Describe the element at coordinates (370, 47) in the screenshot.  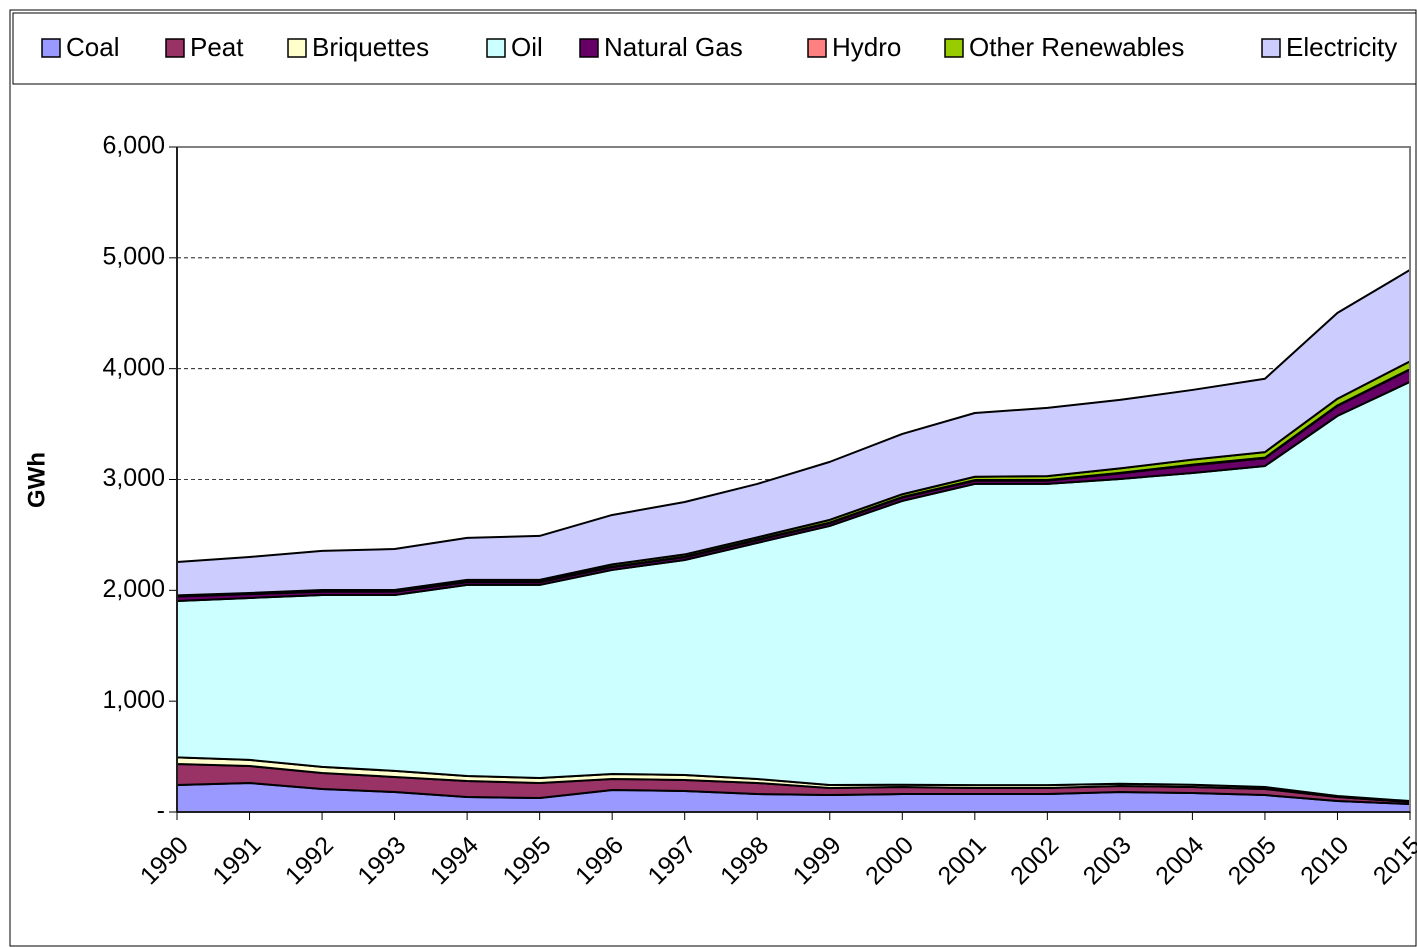
I see `legend-label: Briquettes` at that location.